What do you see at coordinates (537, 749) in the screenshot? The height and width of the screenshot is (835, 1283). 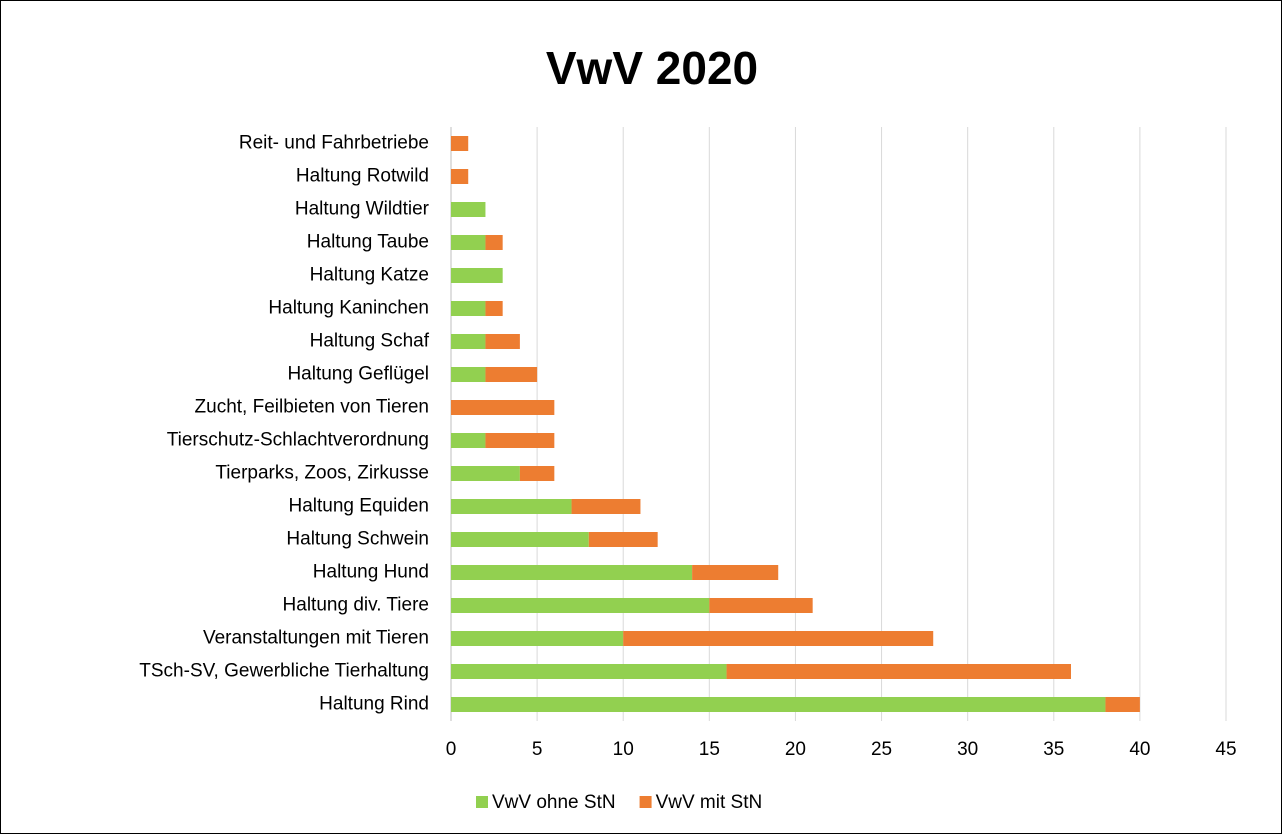 I see `x-tick-label: 5` at bounding box center [537, 749].